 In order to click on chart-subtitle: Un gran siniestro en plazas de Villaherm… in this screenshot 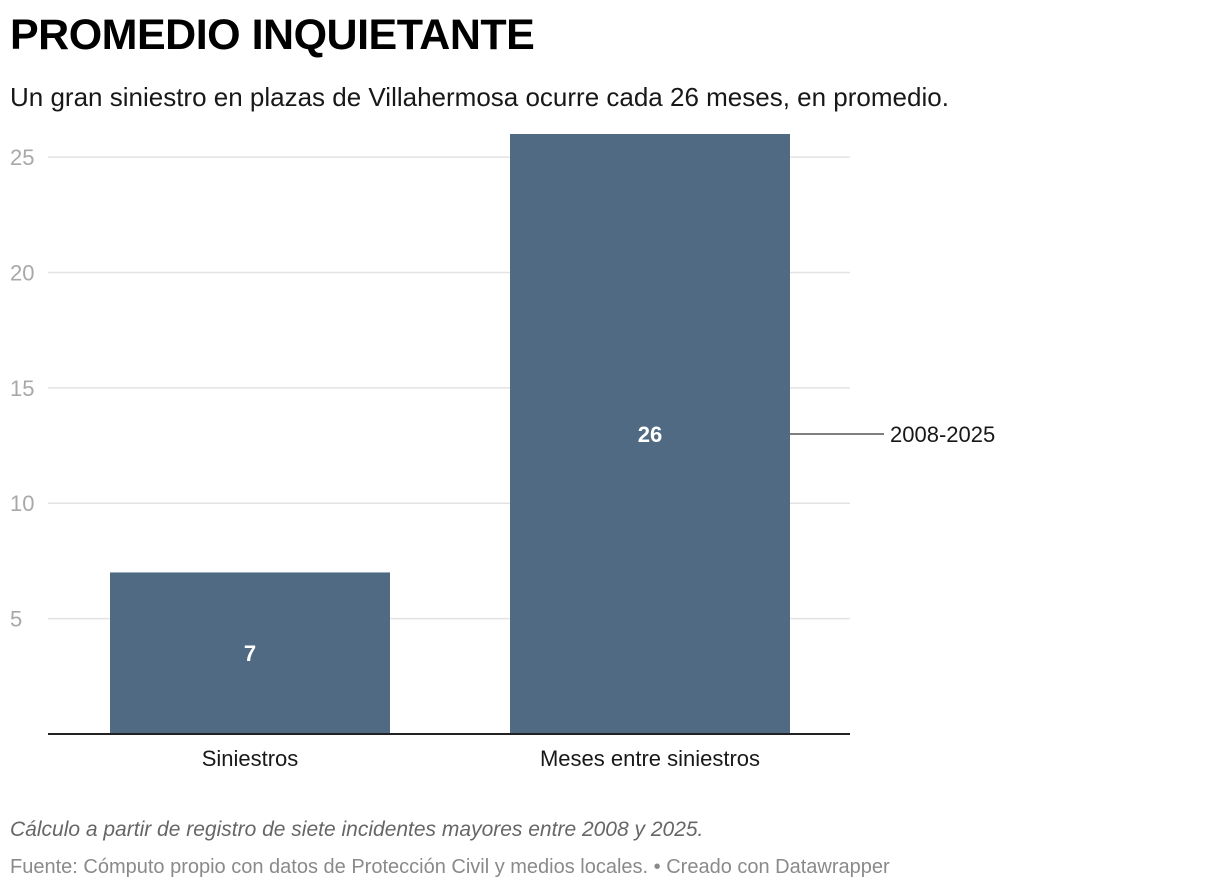, I will do `click(479, 97)`.